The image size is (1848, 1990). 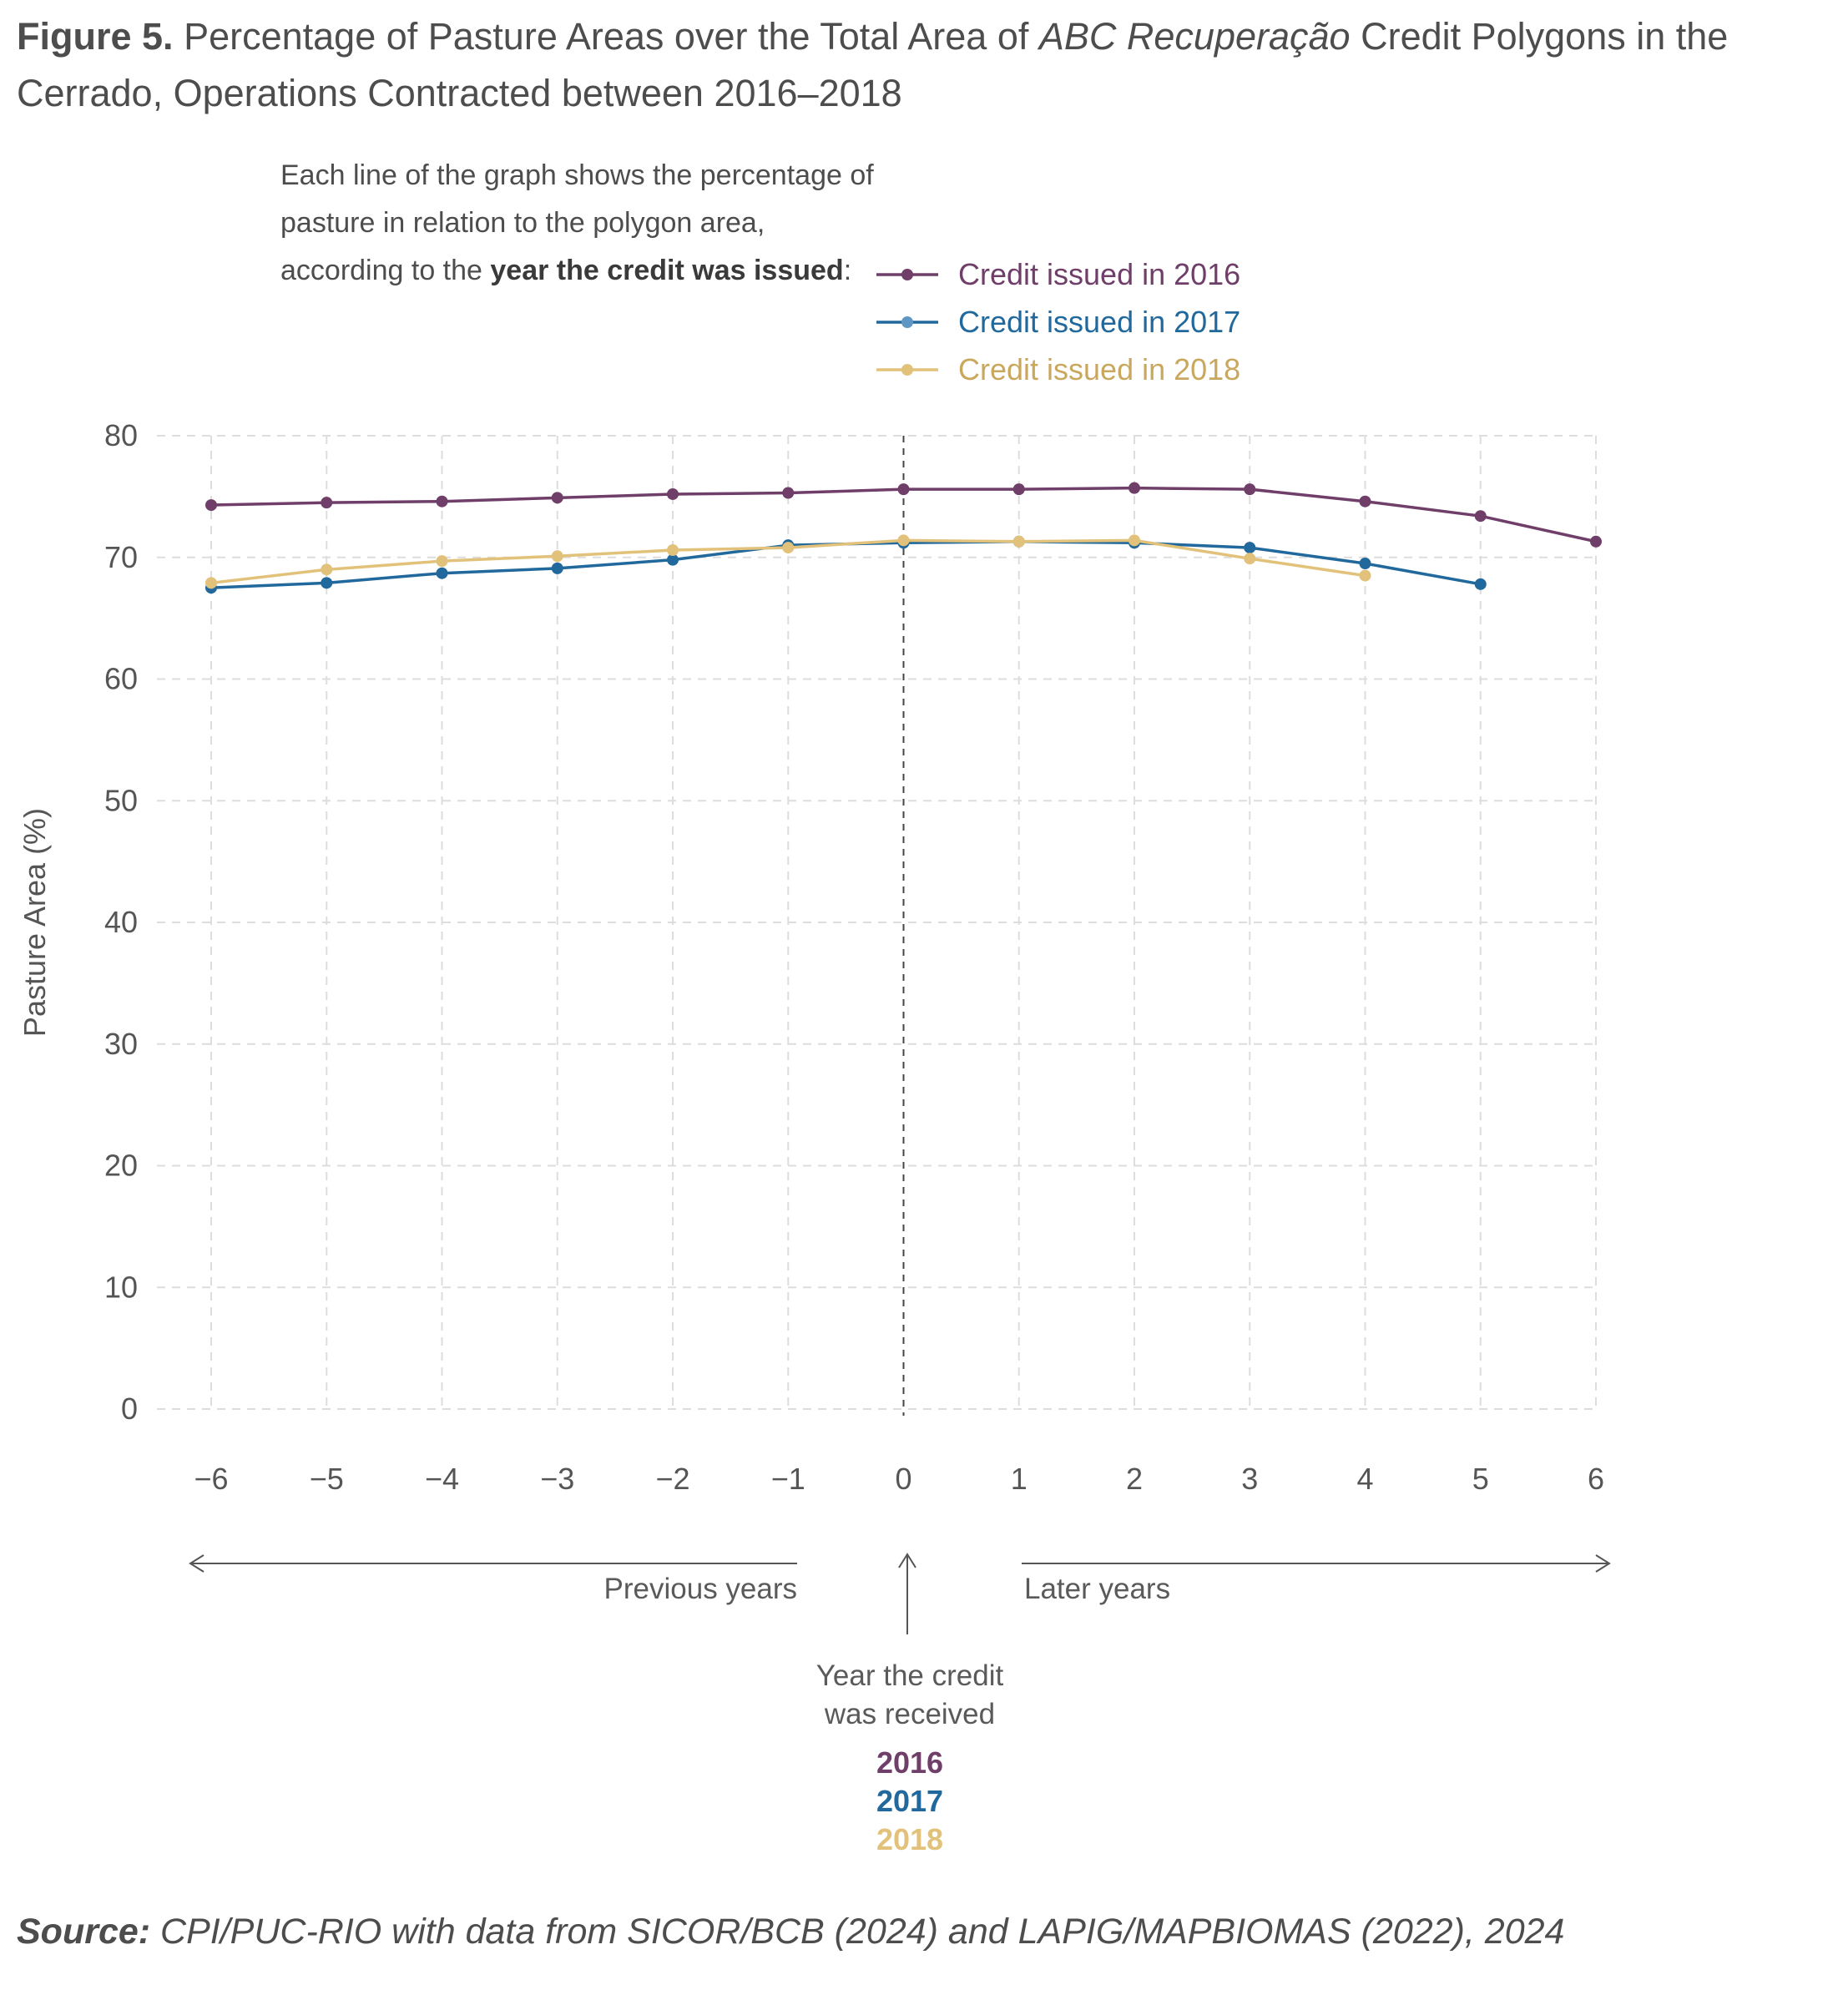 What do you see at coordinates (121, 1166) in the screenshot?
I see `y-tick-label: 20` at bounding box center [121, 1166].